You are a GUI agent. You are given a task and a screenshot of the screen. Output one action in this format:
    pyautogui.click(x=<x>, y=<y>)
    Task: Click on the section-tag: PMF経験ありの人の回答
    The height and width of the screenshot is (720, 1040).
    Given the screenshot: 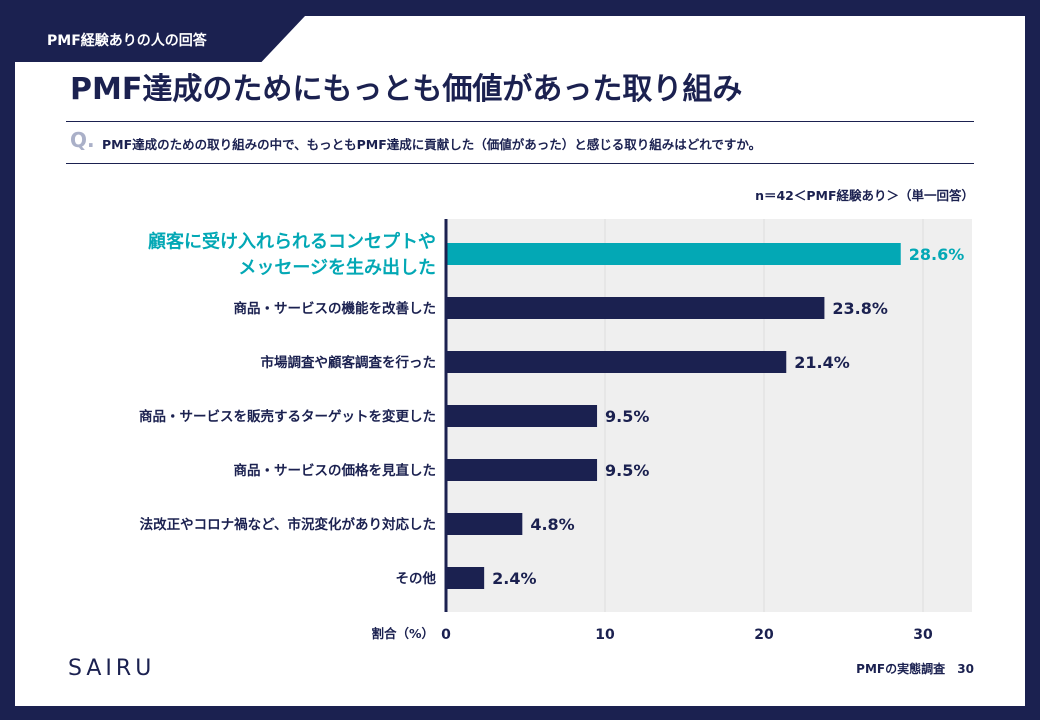 What is the action you would take?
    pyautogui.click(x=160, y=39)
    